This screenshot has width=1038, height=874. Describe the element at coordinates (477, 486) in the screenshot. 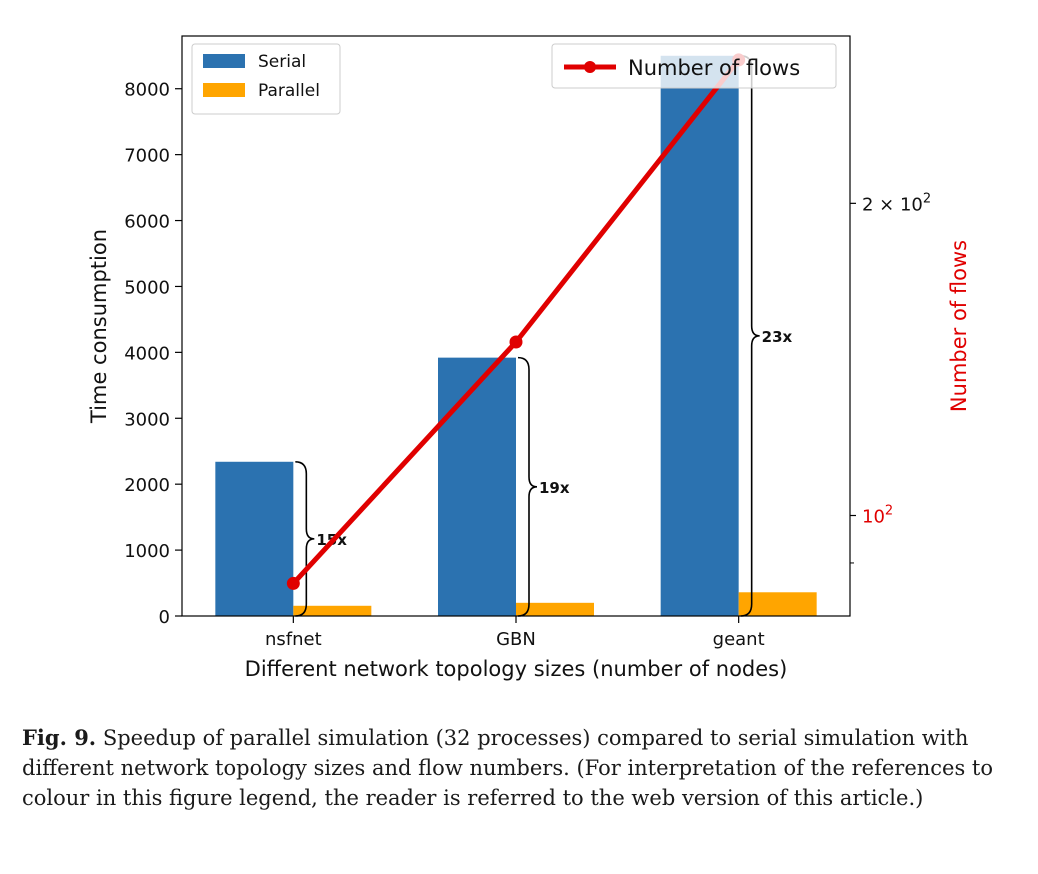

I see `bar-serial-gbn` at that location.